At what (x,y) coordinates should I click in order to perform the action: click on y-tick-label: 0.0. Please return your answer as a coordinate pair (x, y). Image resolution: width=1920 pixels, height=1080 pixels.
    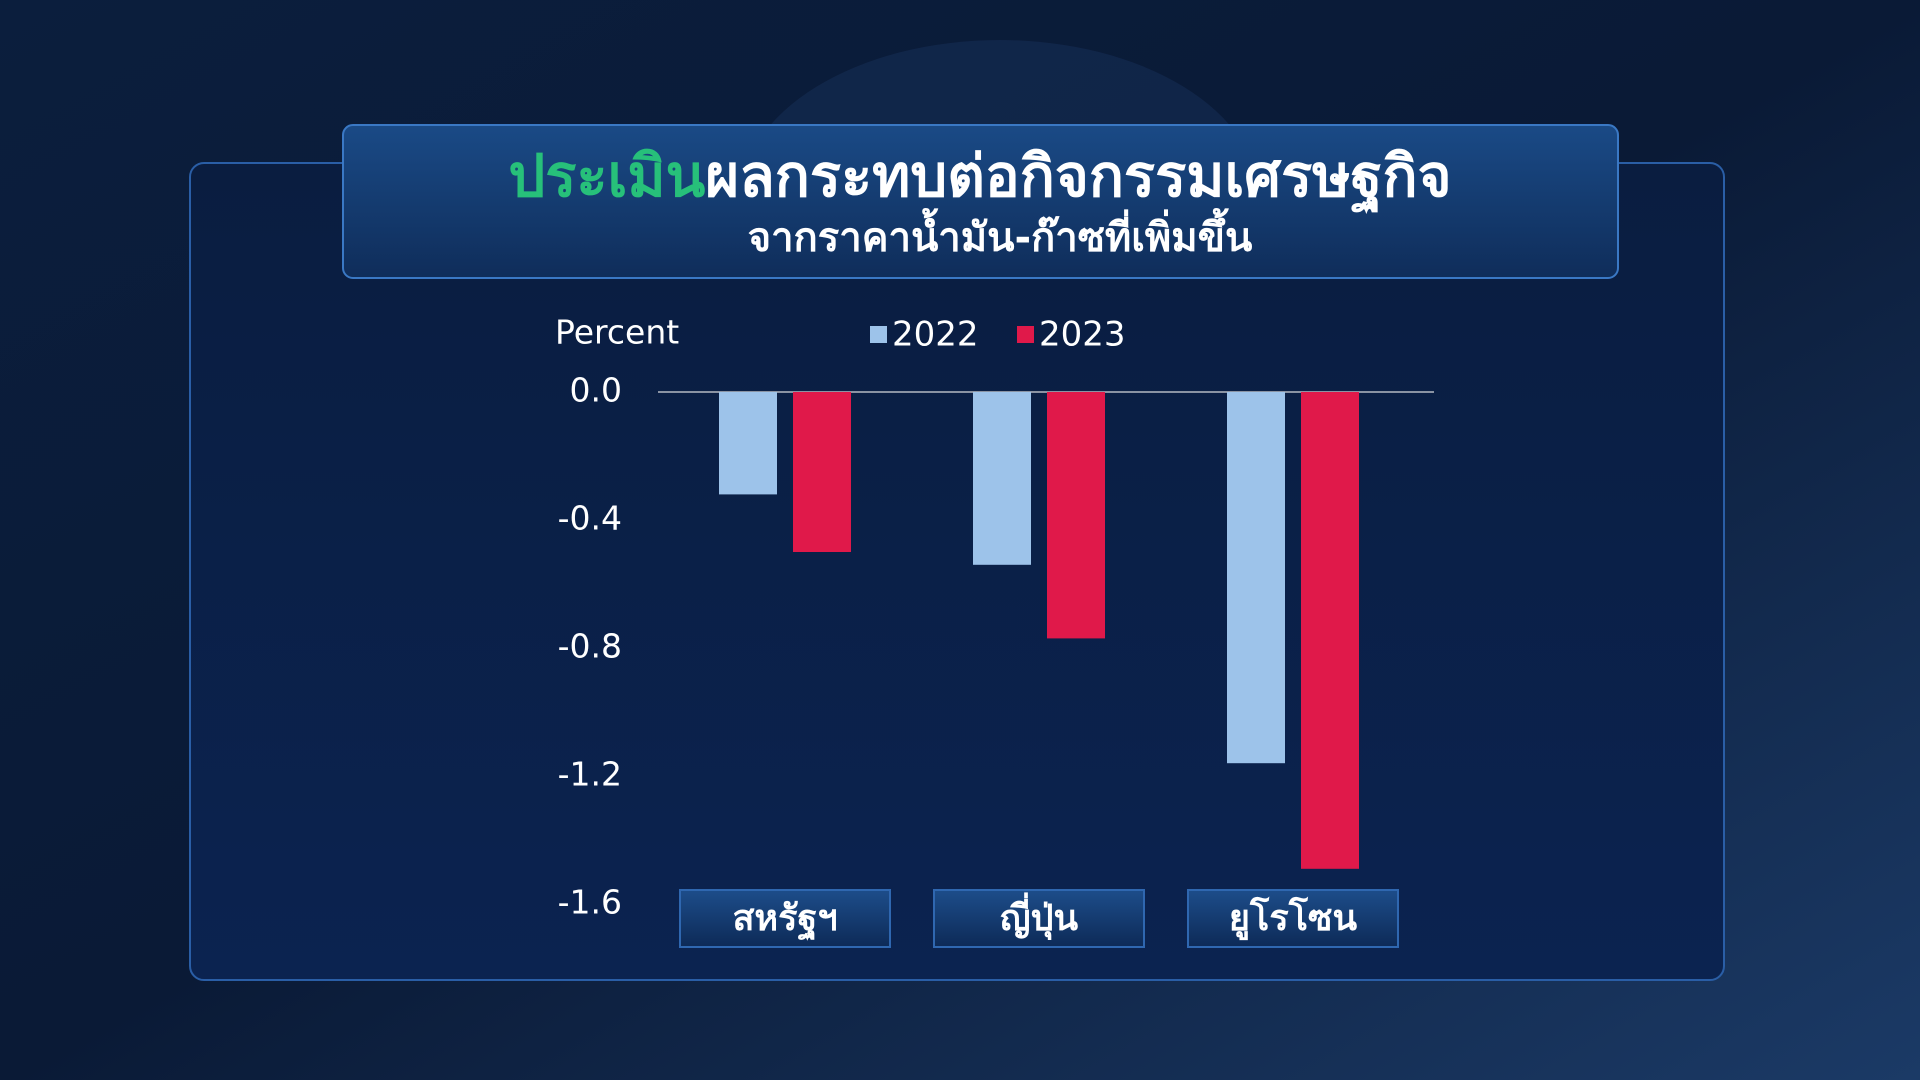
    Looking at the image, I should click on (596, 390).